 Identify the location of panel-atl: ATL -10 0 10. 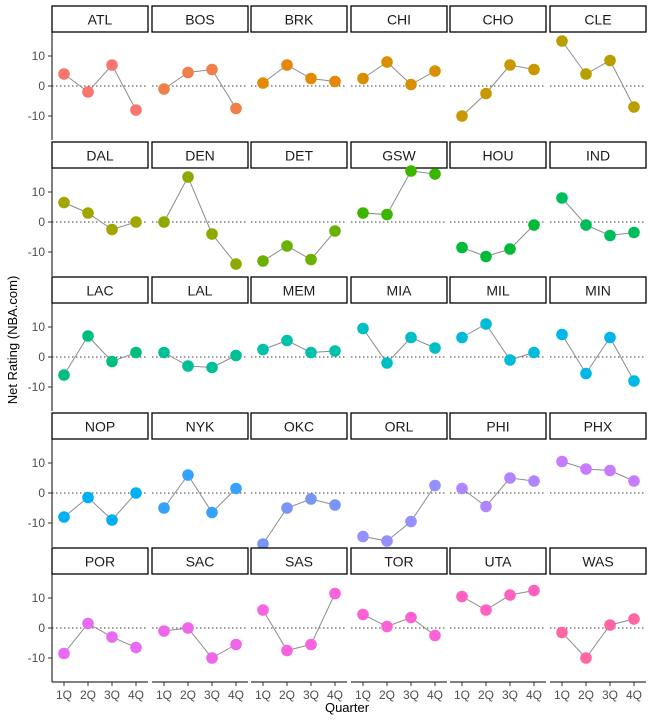
(88, 72).